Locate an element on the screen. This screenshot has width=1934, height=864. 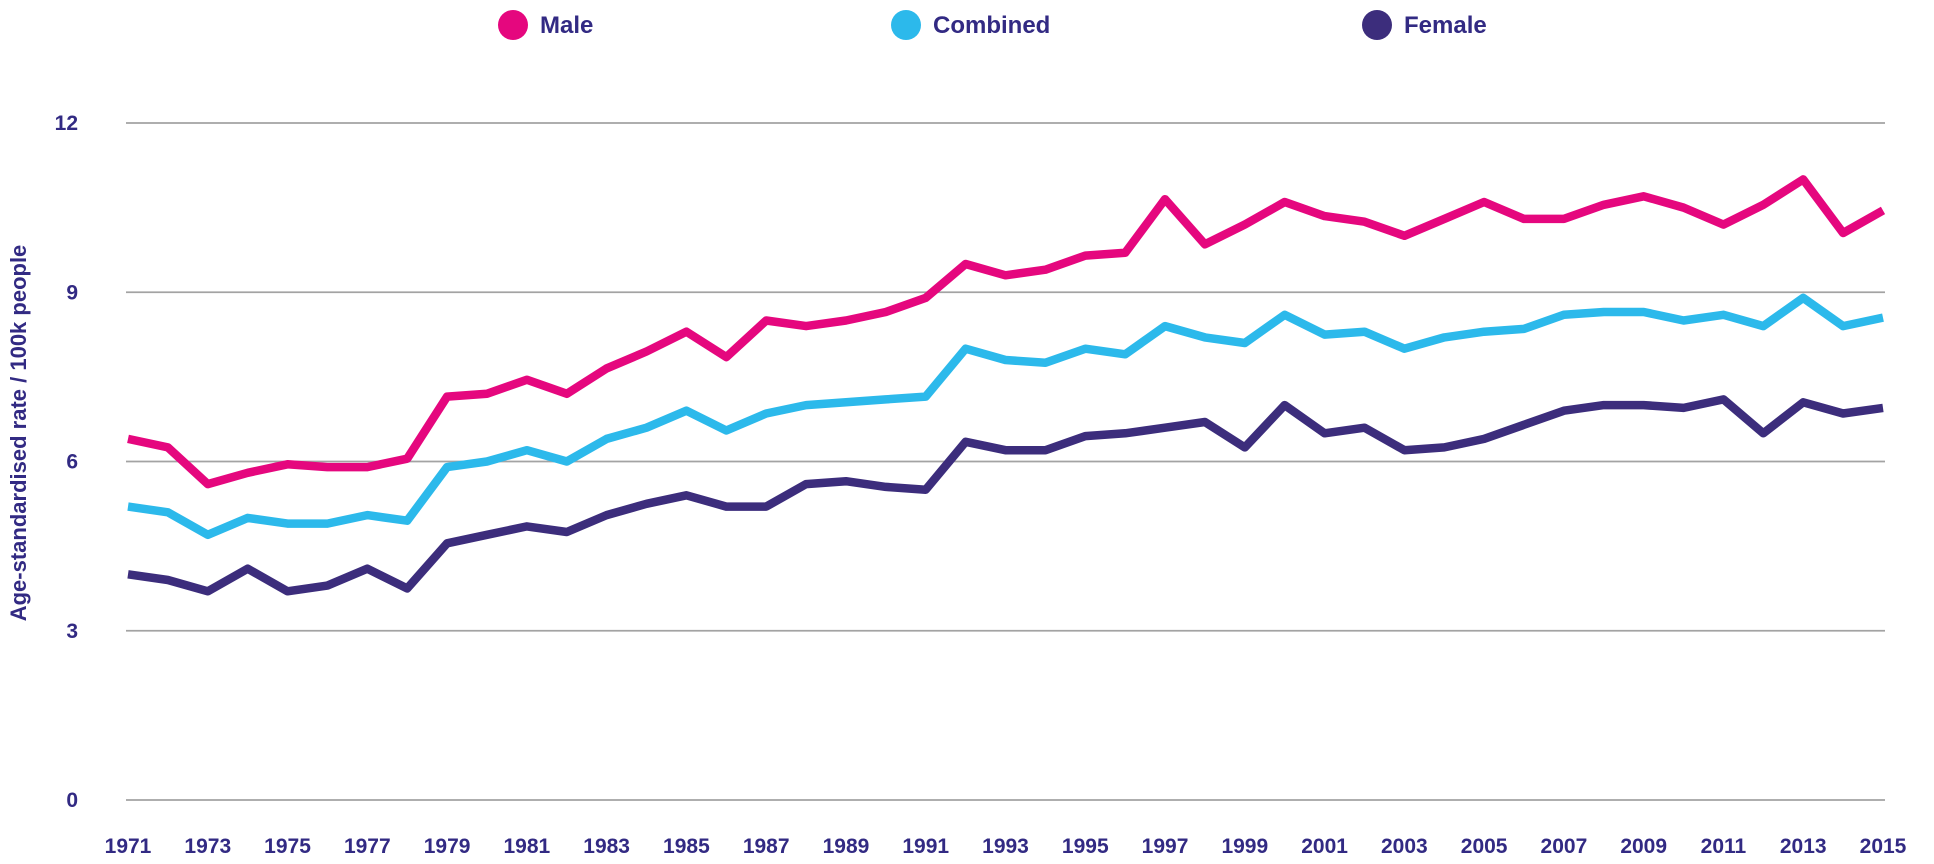
x-tick-label: 1979 is located at coordinates (447, 846).